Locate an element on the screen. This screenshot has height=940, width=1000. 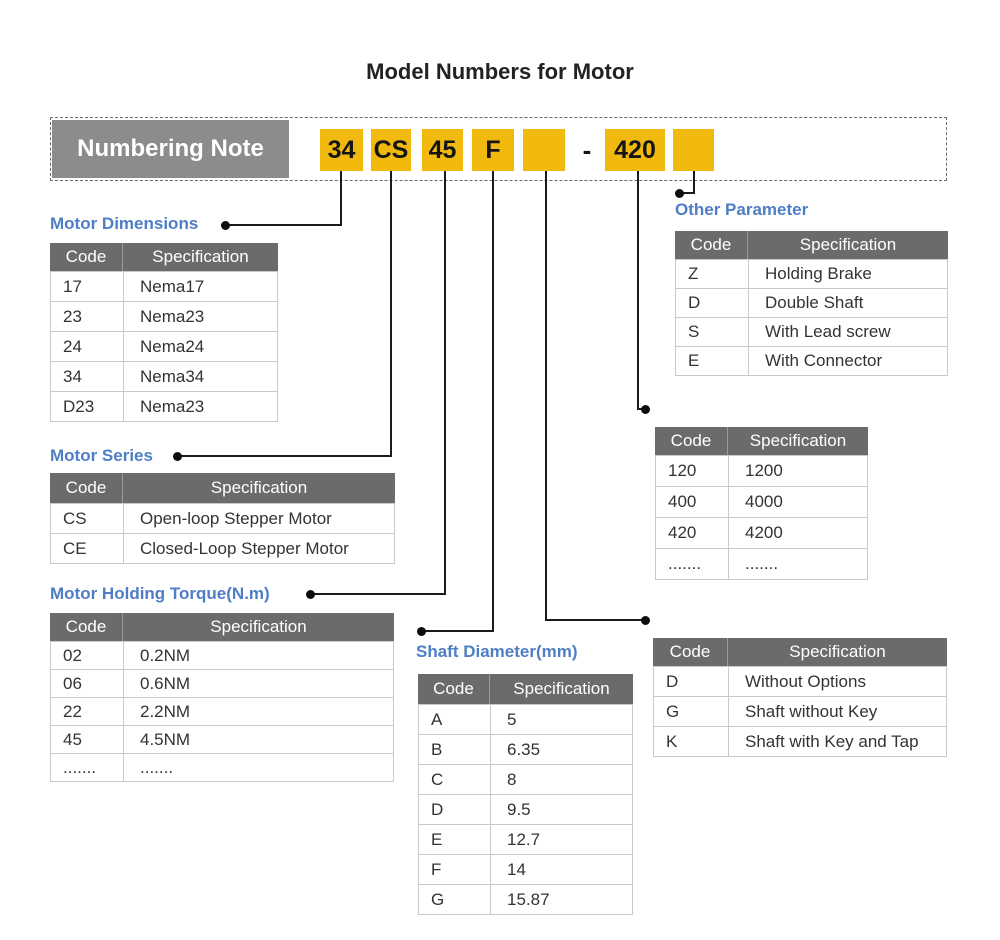
table-row: D Without Options is located at coordinates (800, 681).